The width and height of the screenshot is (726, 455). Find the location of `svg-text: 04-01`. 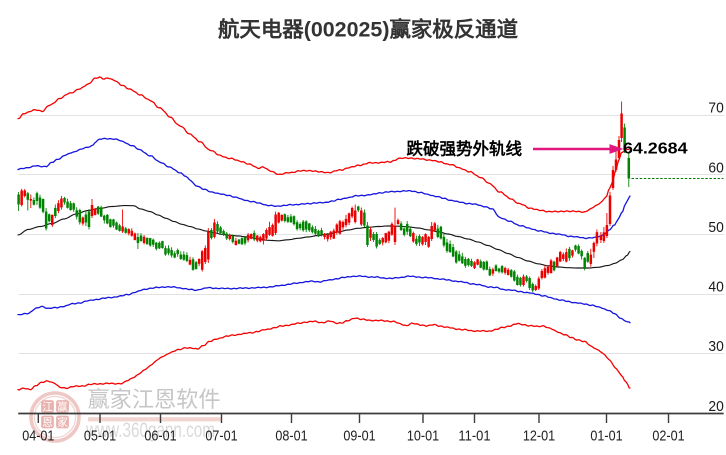

svg-text: 04-01 is located at coordinates (38, 436).